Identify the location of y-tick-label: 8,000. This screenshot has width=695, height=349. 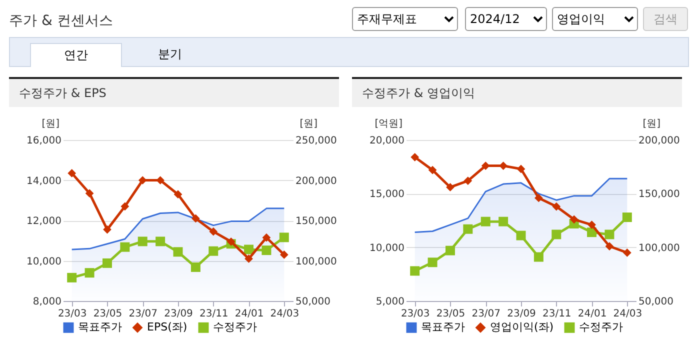
(47, 302).